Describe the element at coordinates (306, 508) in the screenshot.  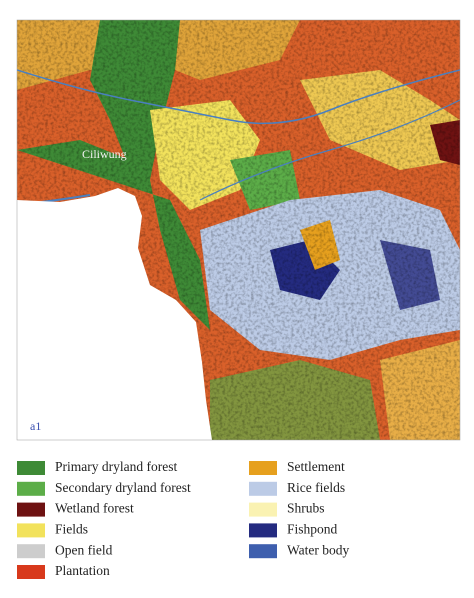
I see `legend-label: Shrubs` at that location.